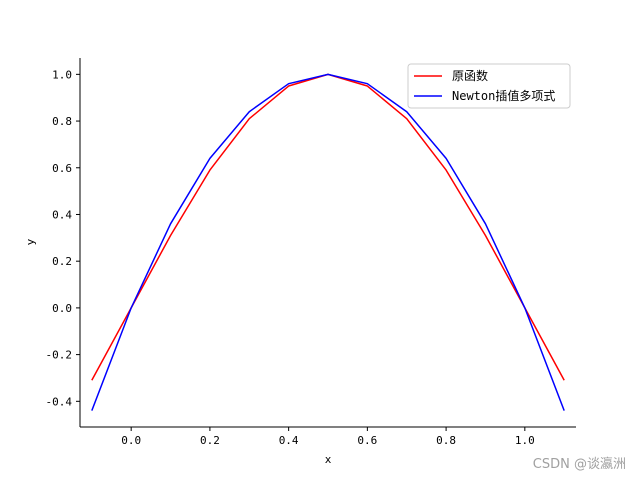 The height and width of the screenshot is (480, 640). I want to click on y-ticks: -0.4 -0.2 0.0 0.2 0.4 0.6 0.8 1.0, so click(63, 238).